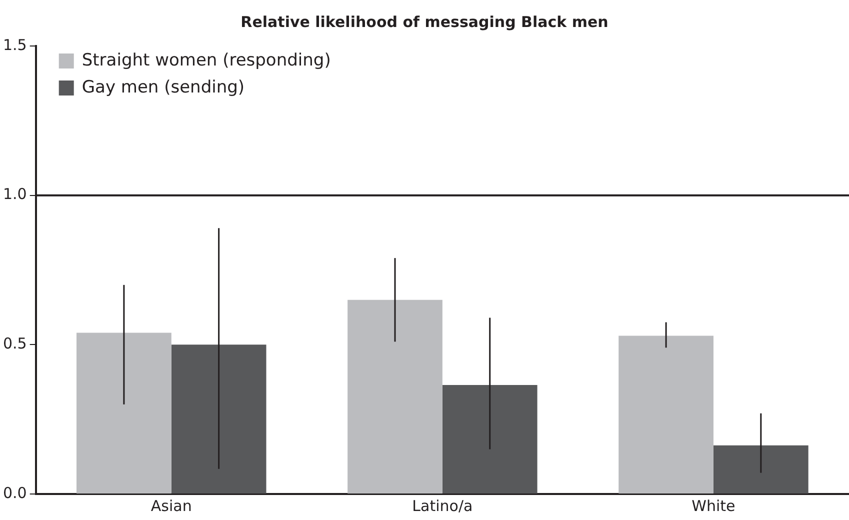 The height and width of the screenshot is (520, 849). I want to click on chart-title: Relative likelihood of messaging Black men, so click(424, 21).